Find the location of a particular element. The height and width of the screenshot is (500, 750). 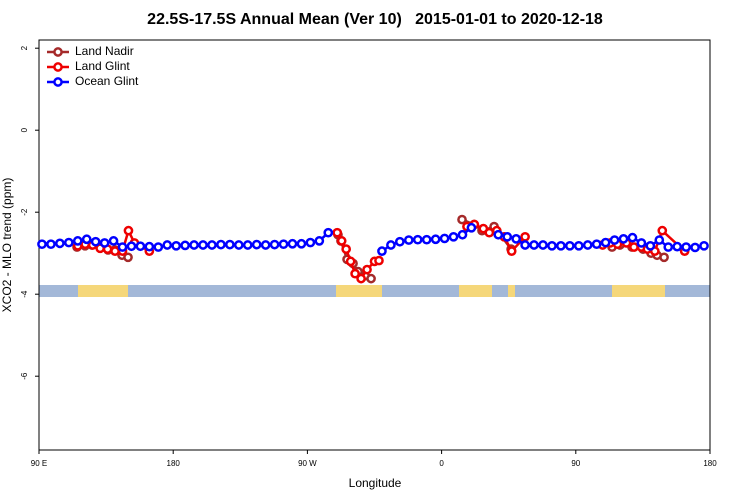

y-tick-label: -6 is located at coordinates (24, 376).